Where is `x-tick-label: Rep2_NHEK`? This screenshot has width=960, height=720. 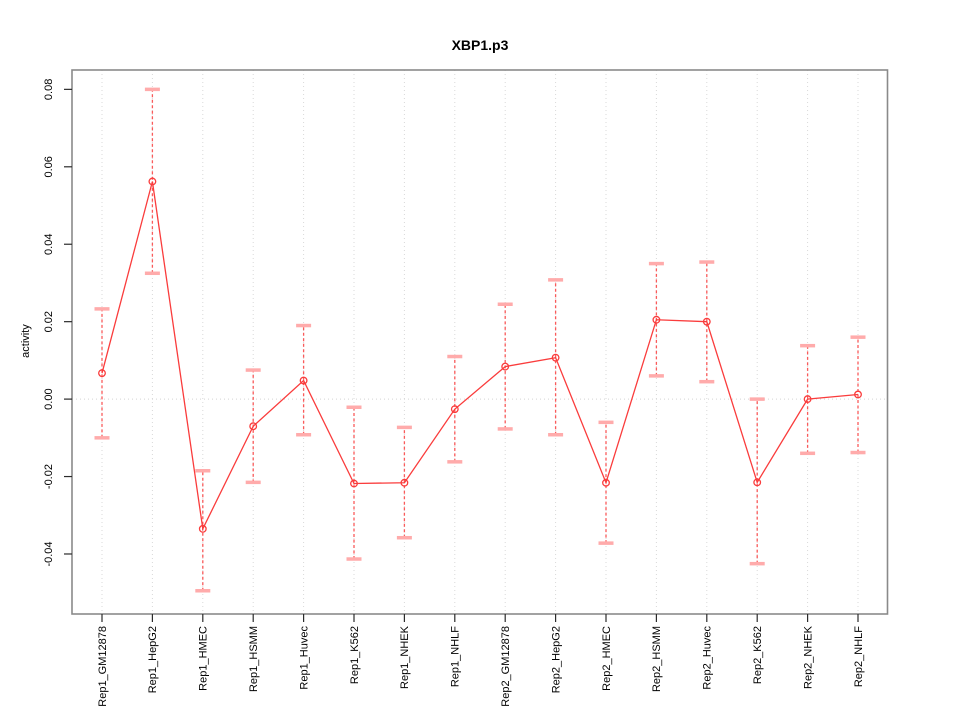 x-tick-label: Rep2_NHEK is located at coordinates (808, 657).